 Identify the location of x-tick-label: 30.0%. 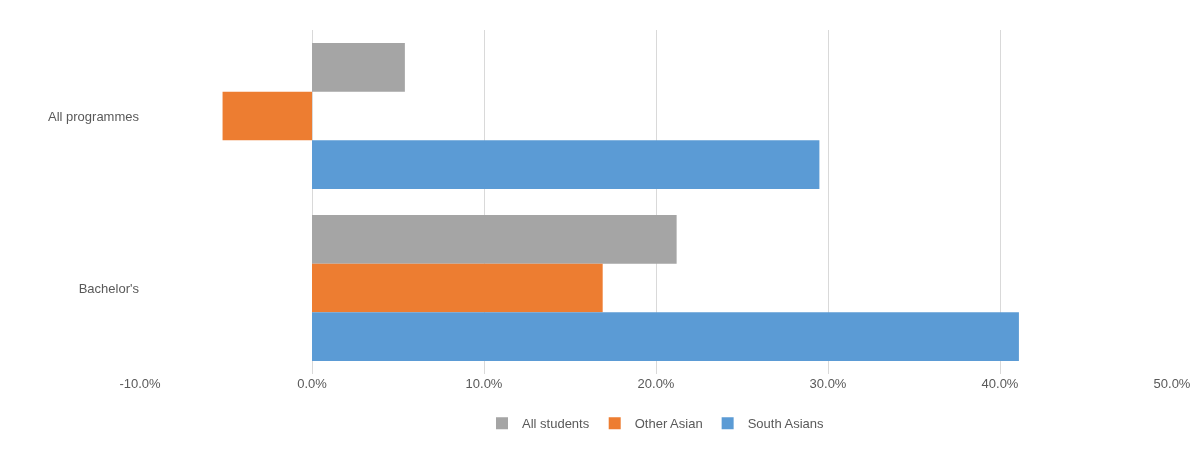
(828, 383).